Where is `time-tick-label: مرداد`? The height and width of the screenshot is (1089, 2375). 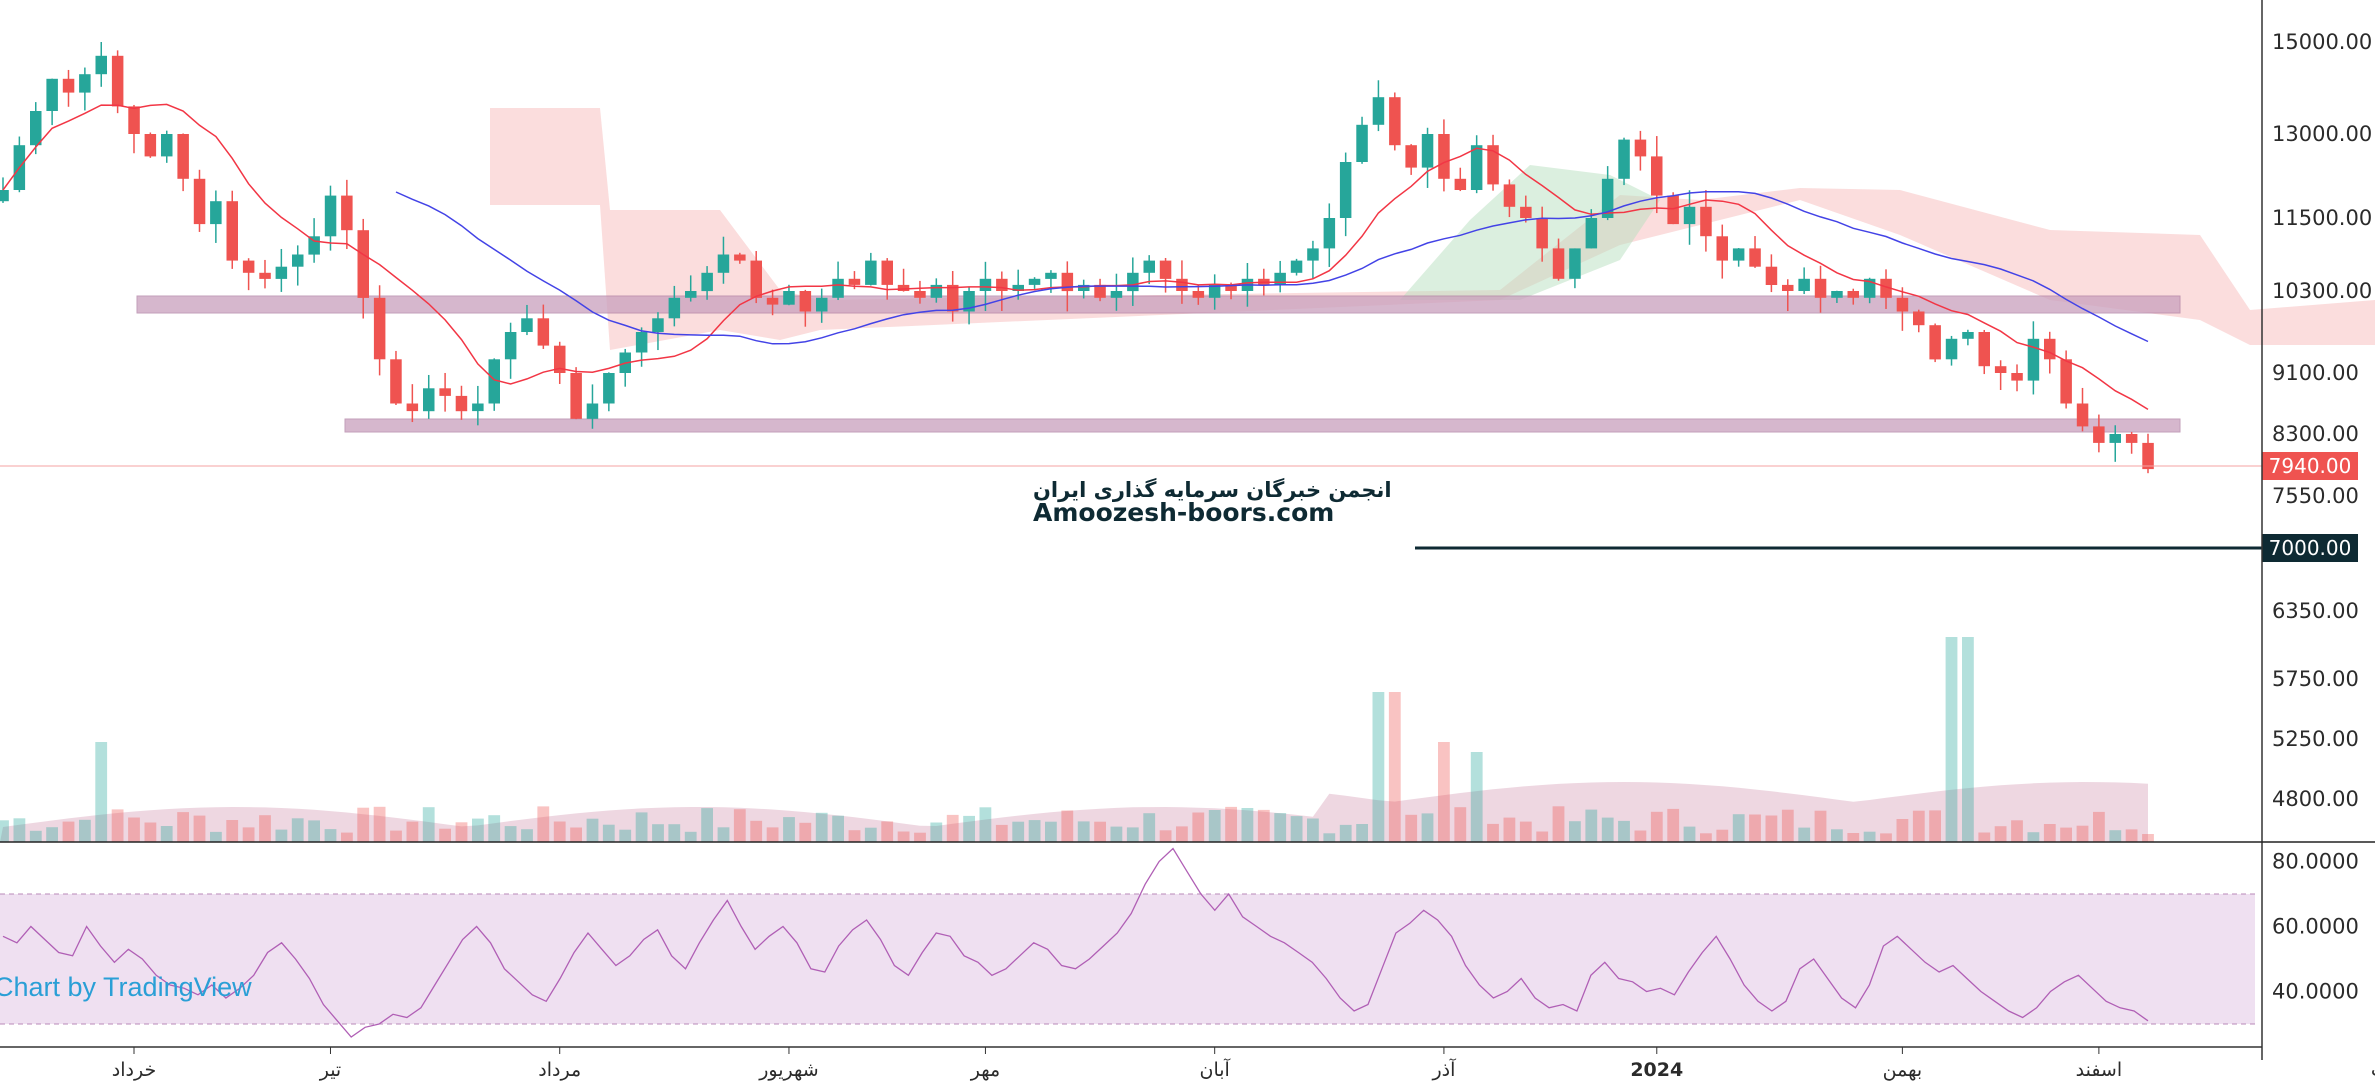
time-tick-label: مرداد is located at coordinates (559, 1070).